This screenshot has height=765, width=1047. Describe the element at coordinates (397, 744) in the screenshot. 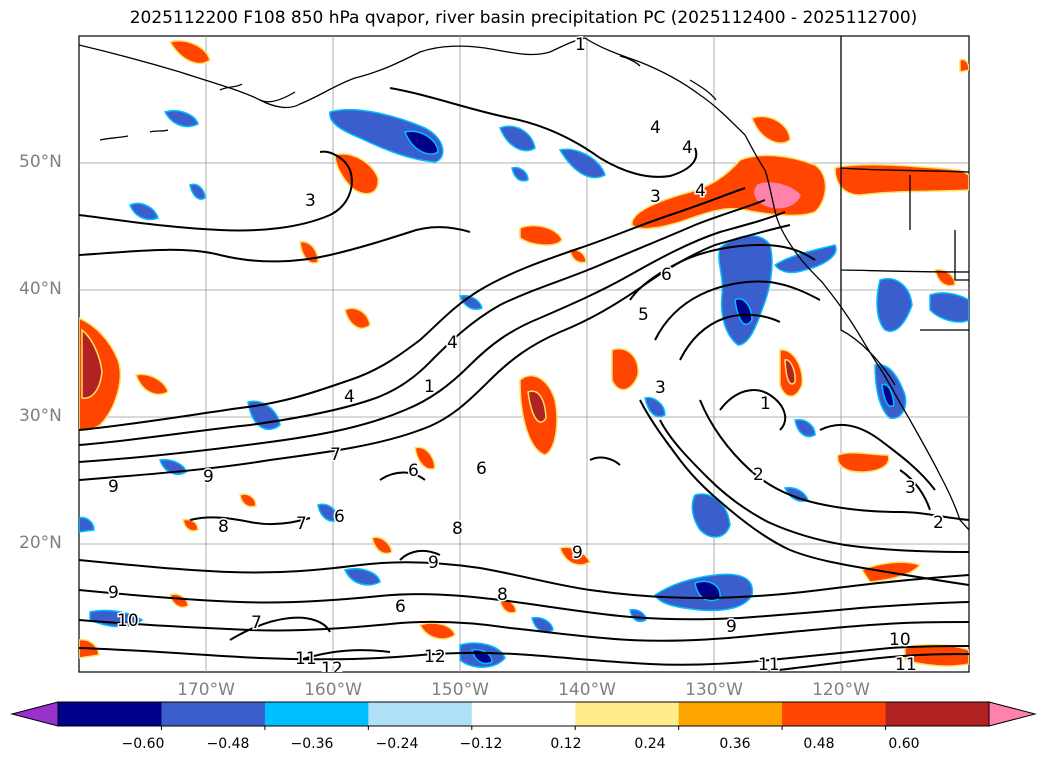

I see `colorbar-tick-label: −0.24` at that location.